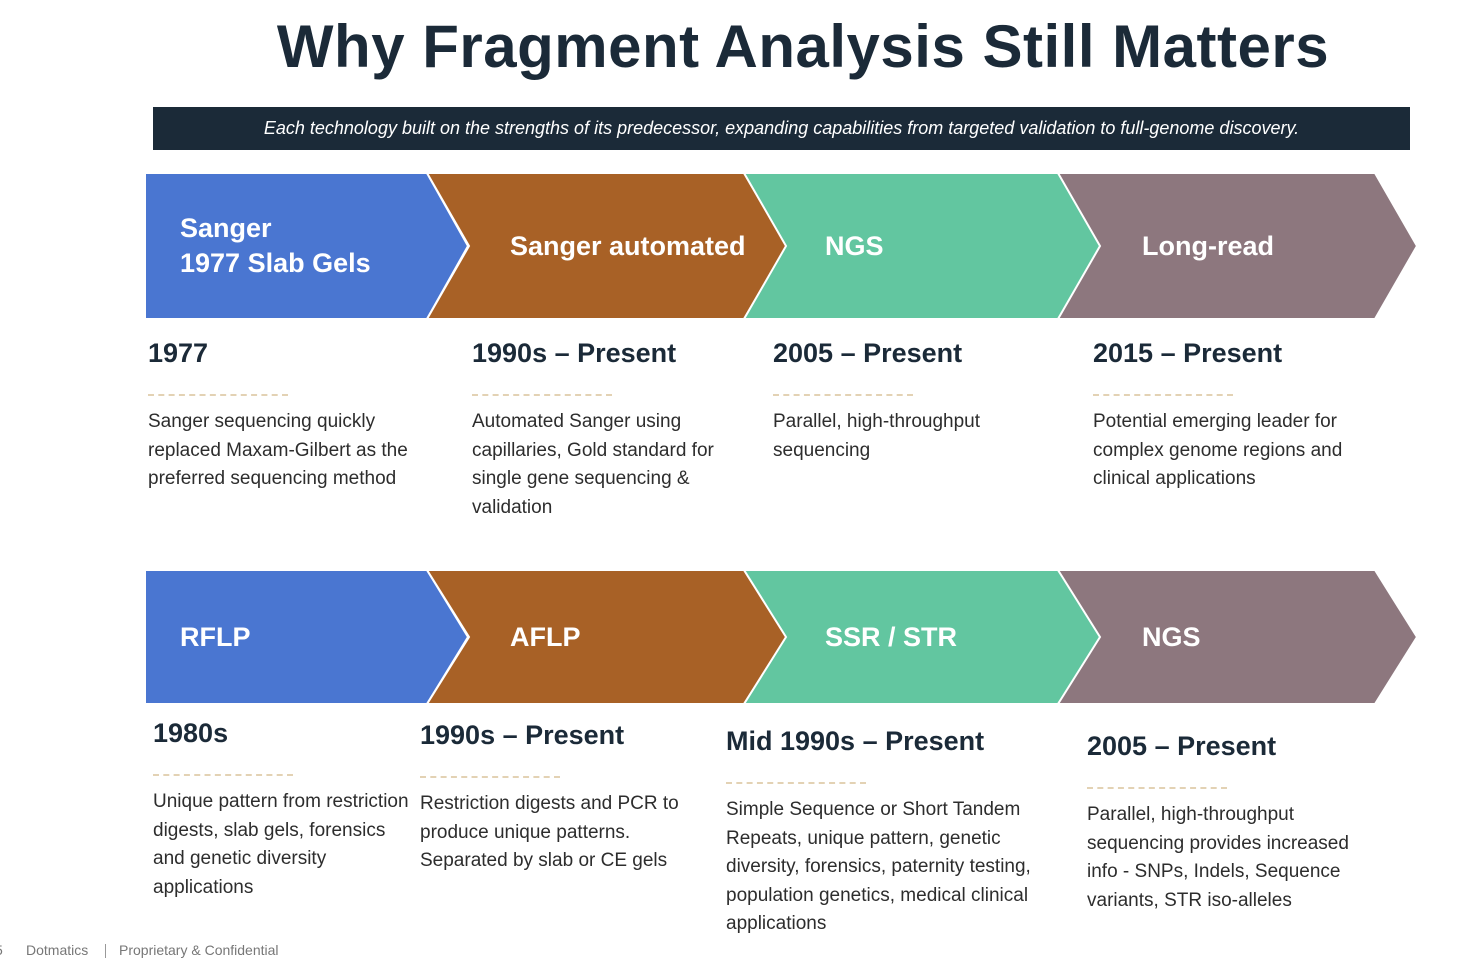 Image resolution: width=1482 pixels, height=970 pixels. Describe the element at coordinates (215, 636) in the screenshot. I see `stage-label: RFLP` at that location.